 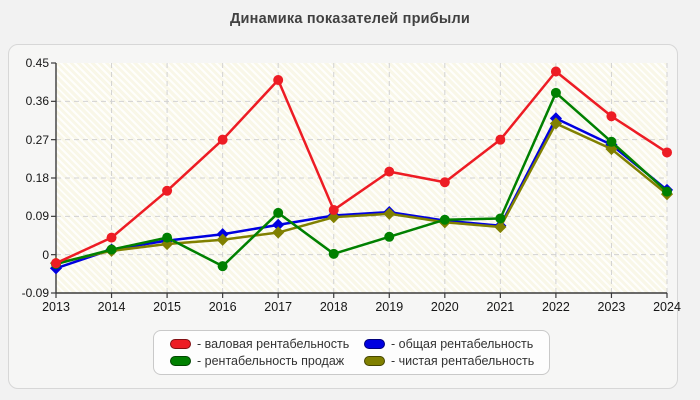 I want to click on chart-title: Динамика показателей прибыли, so click(x=350, y=19).